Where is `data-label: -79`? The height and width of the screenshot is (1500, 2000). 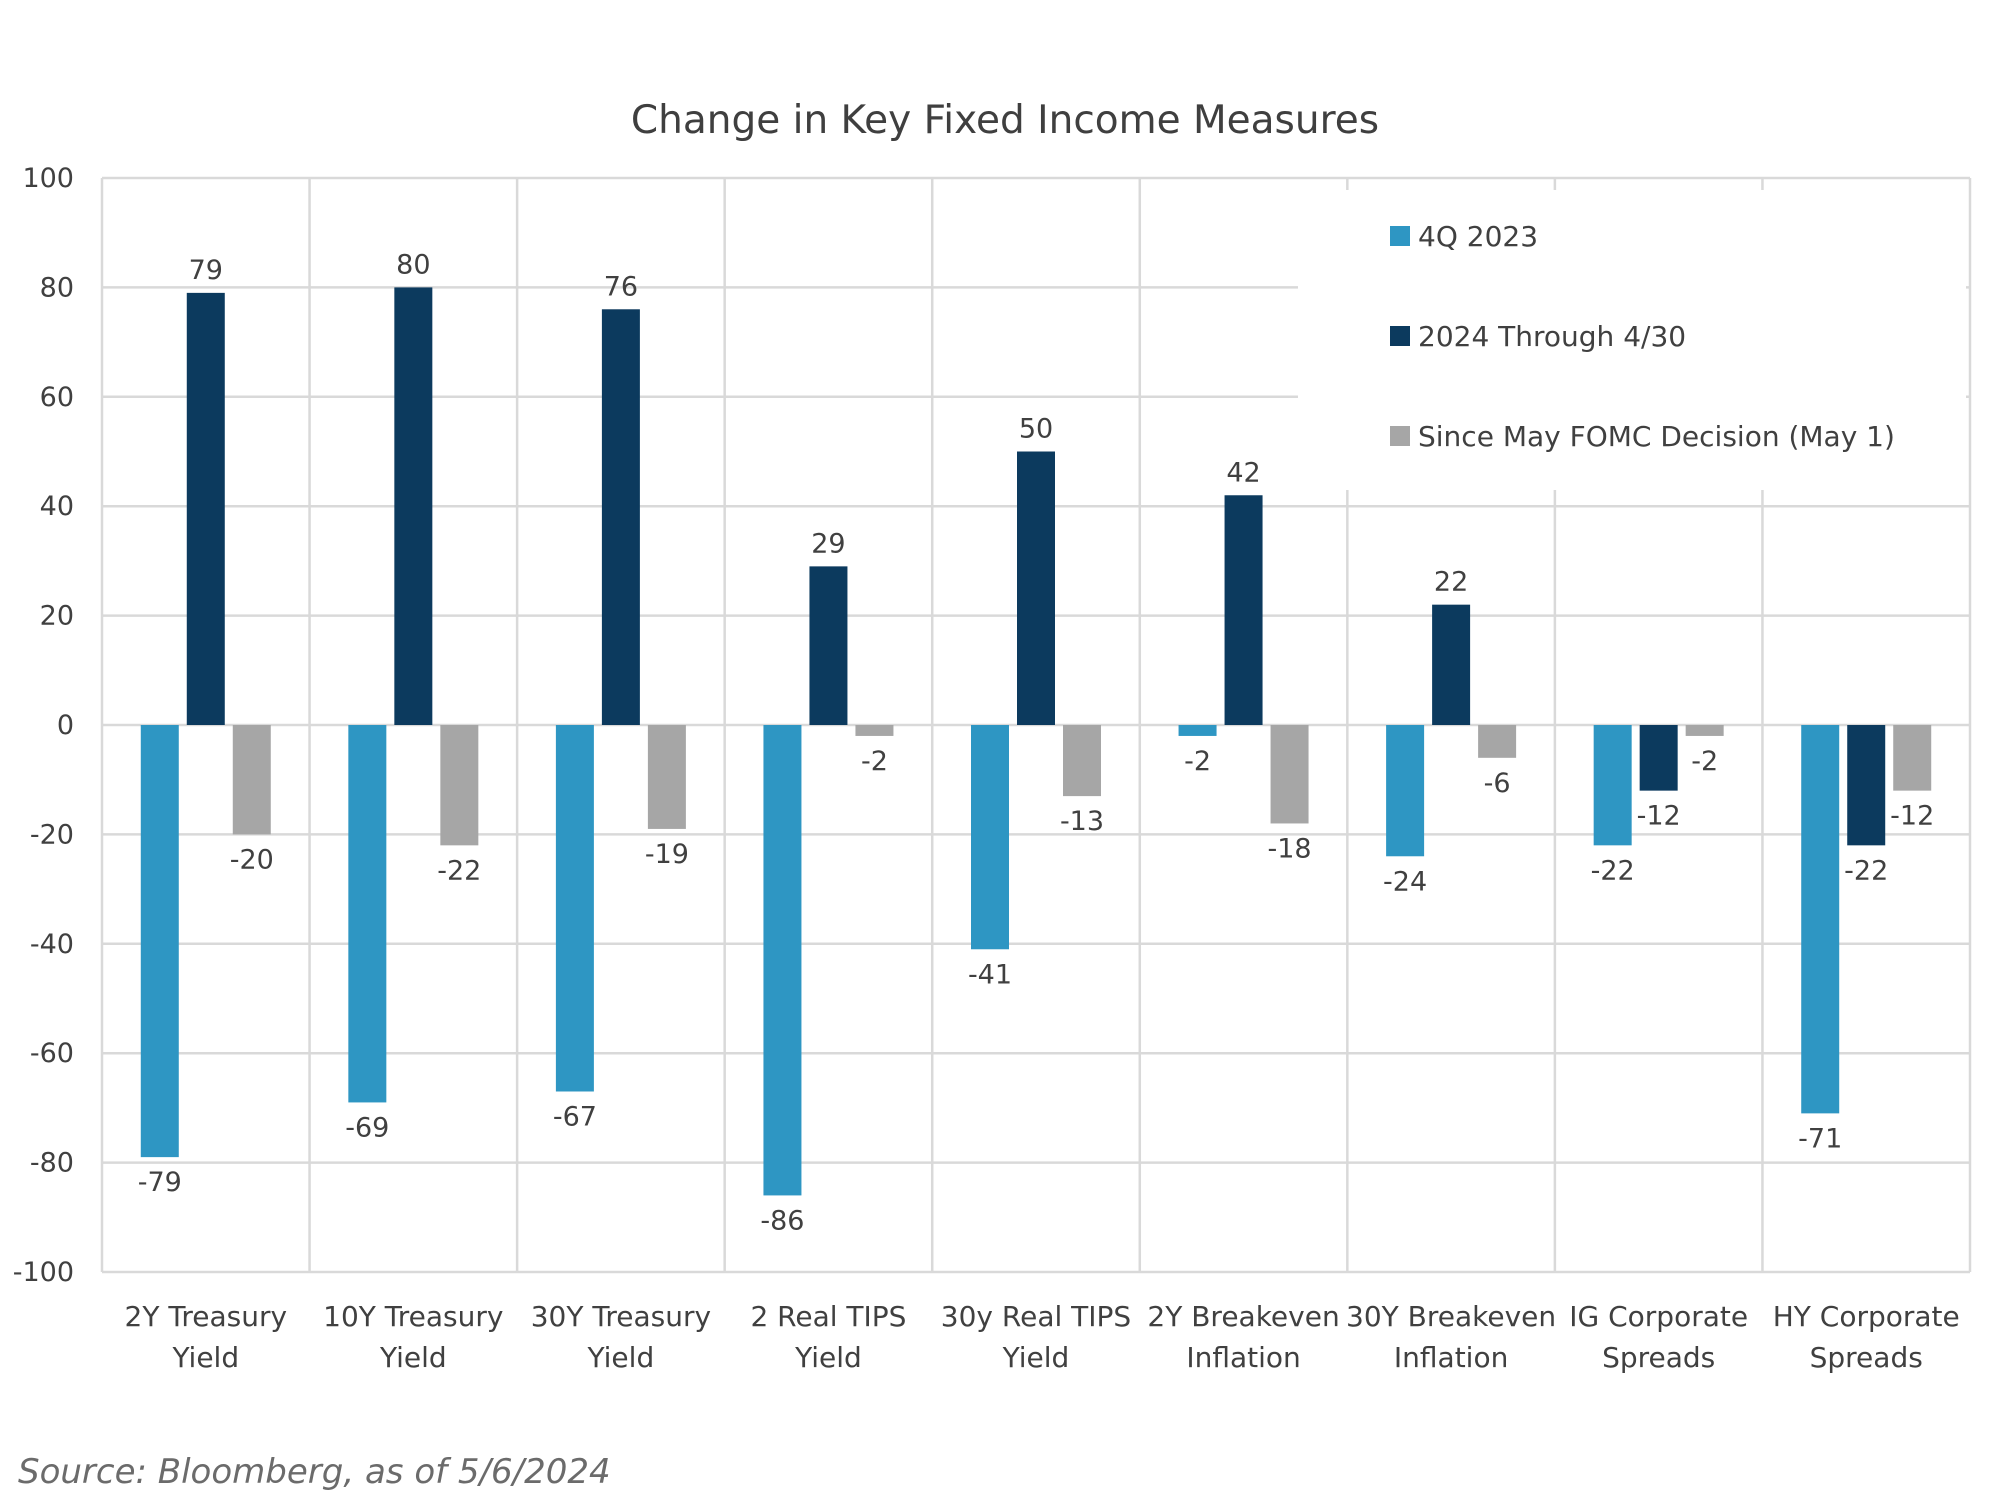 data-label: -79 is located at coordinates (160, 1182).